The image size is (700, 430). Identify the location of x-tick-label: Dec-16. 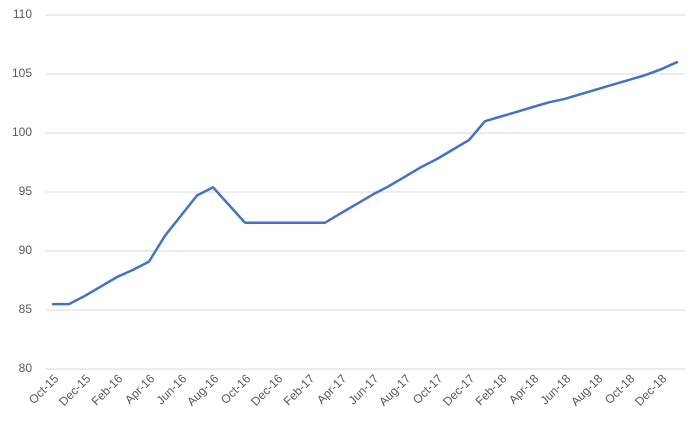
(266, 389).